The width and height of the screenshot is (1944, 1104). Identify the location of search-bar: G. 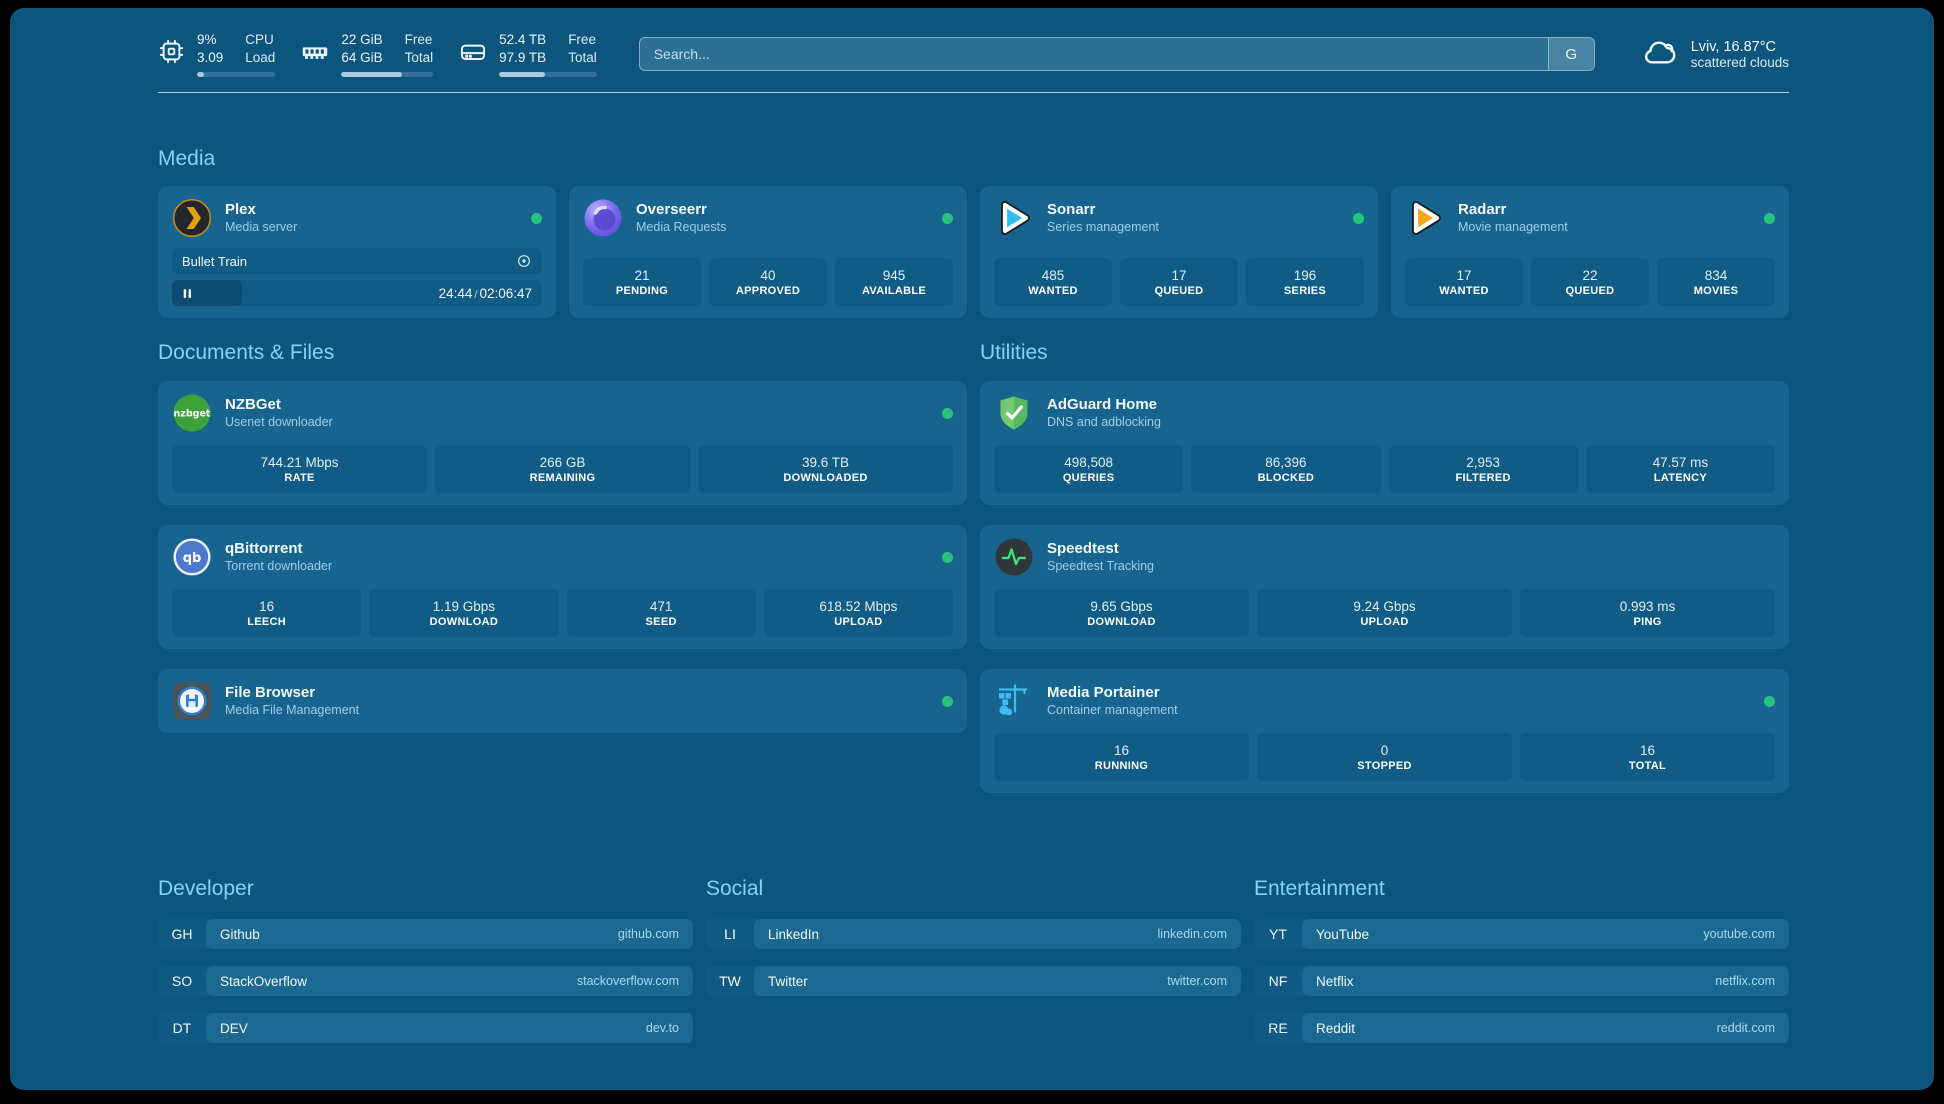
(1116, 54).